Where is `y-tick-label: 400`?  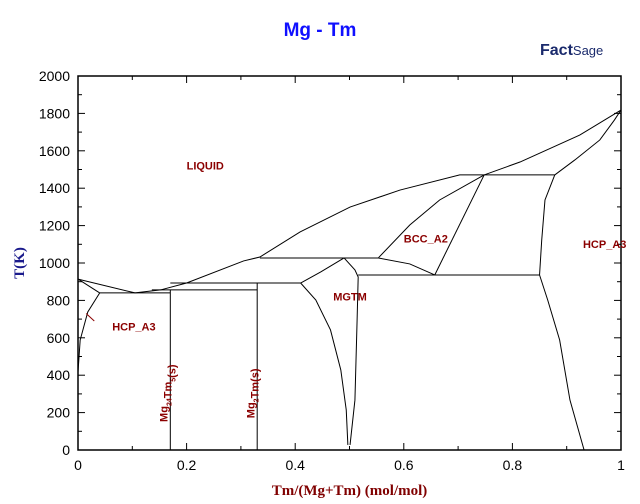 y-tick-label: 400 is located at coordinates (59, 375).